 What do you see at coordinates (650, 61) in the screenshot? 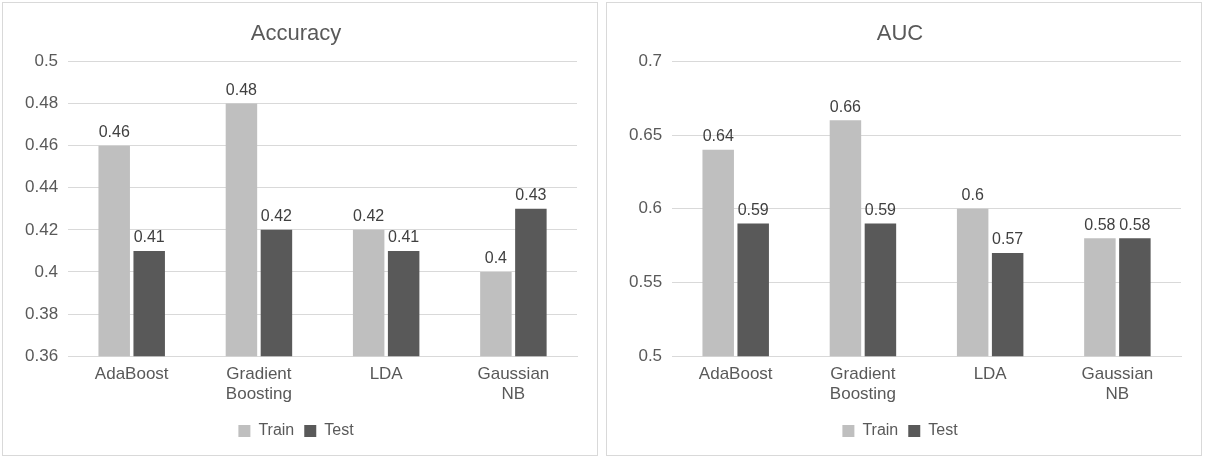
I see `y-tick-label: 0.7` at bounding box center [650, 61].